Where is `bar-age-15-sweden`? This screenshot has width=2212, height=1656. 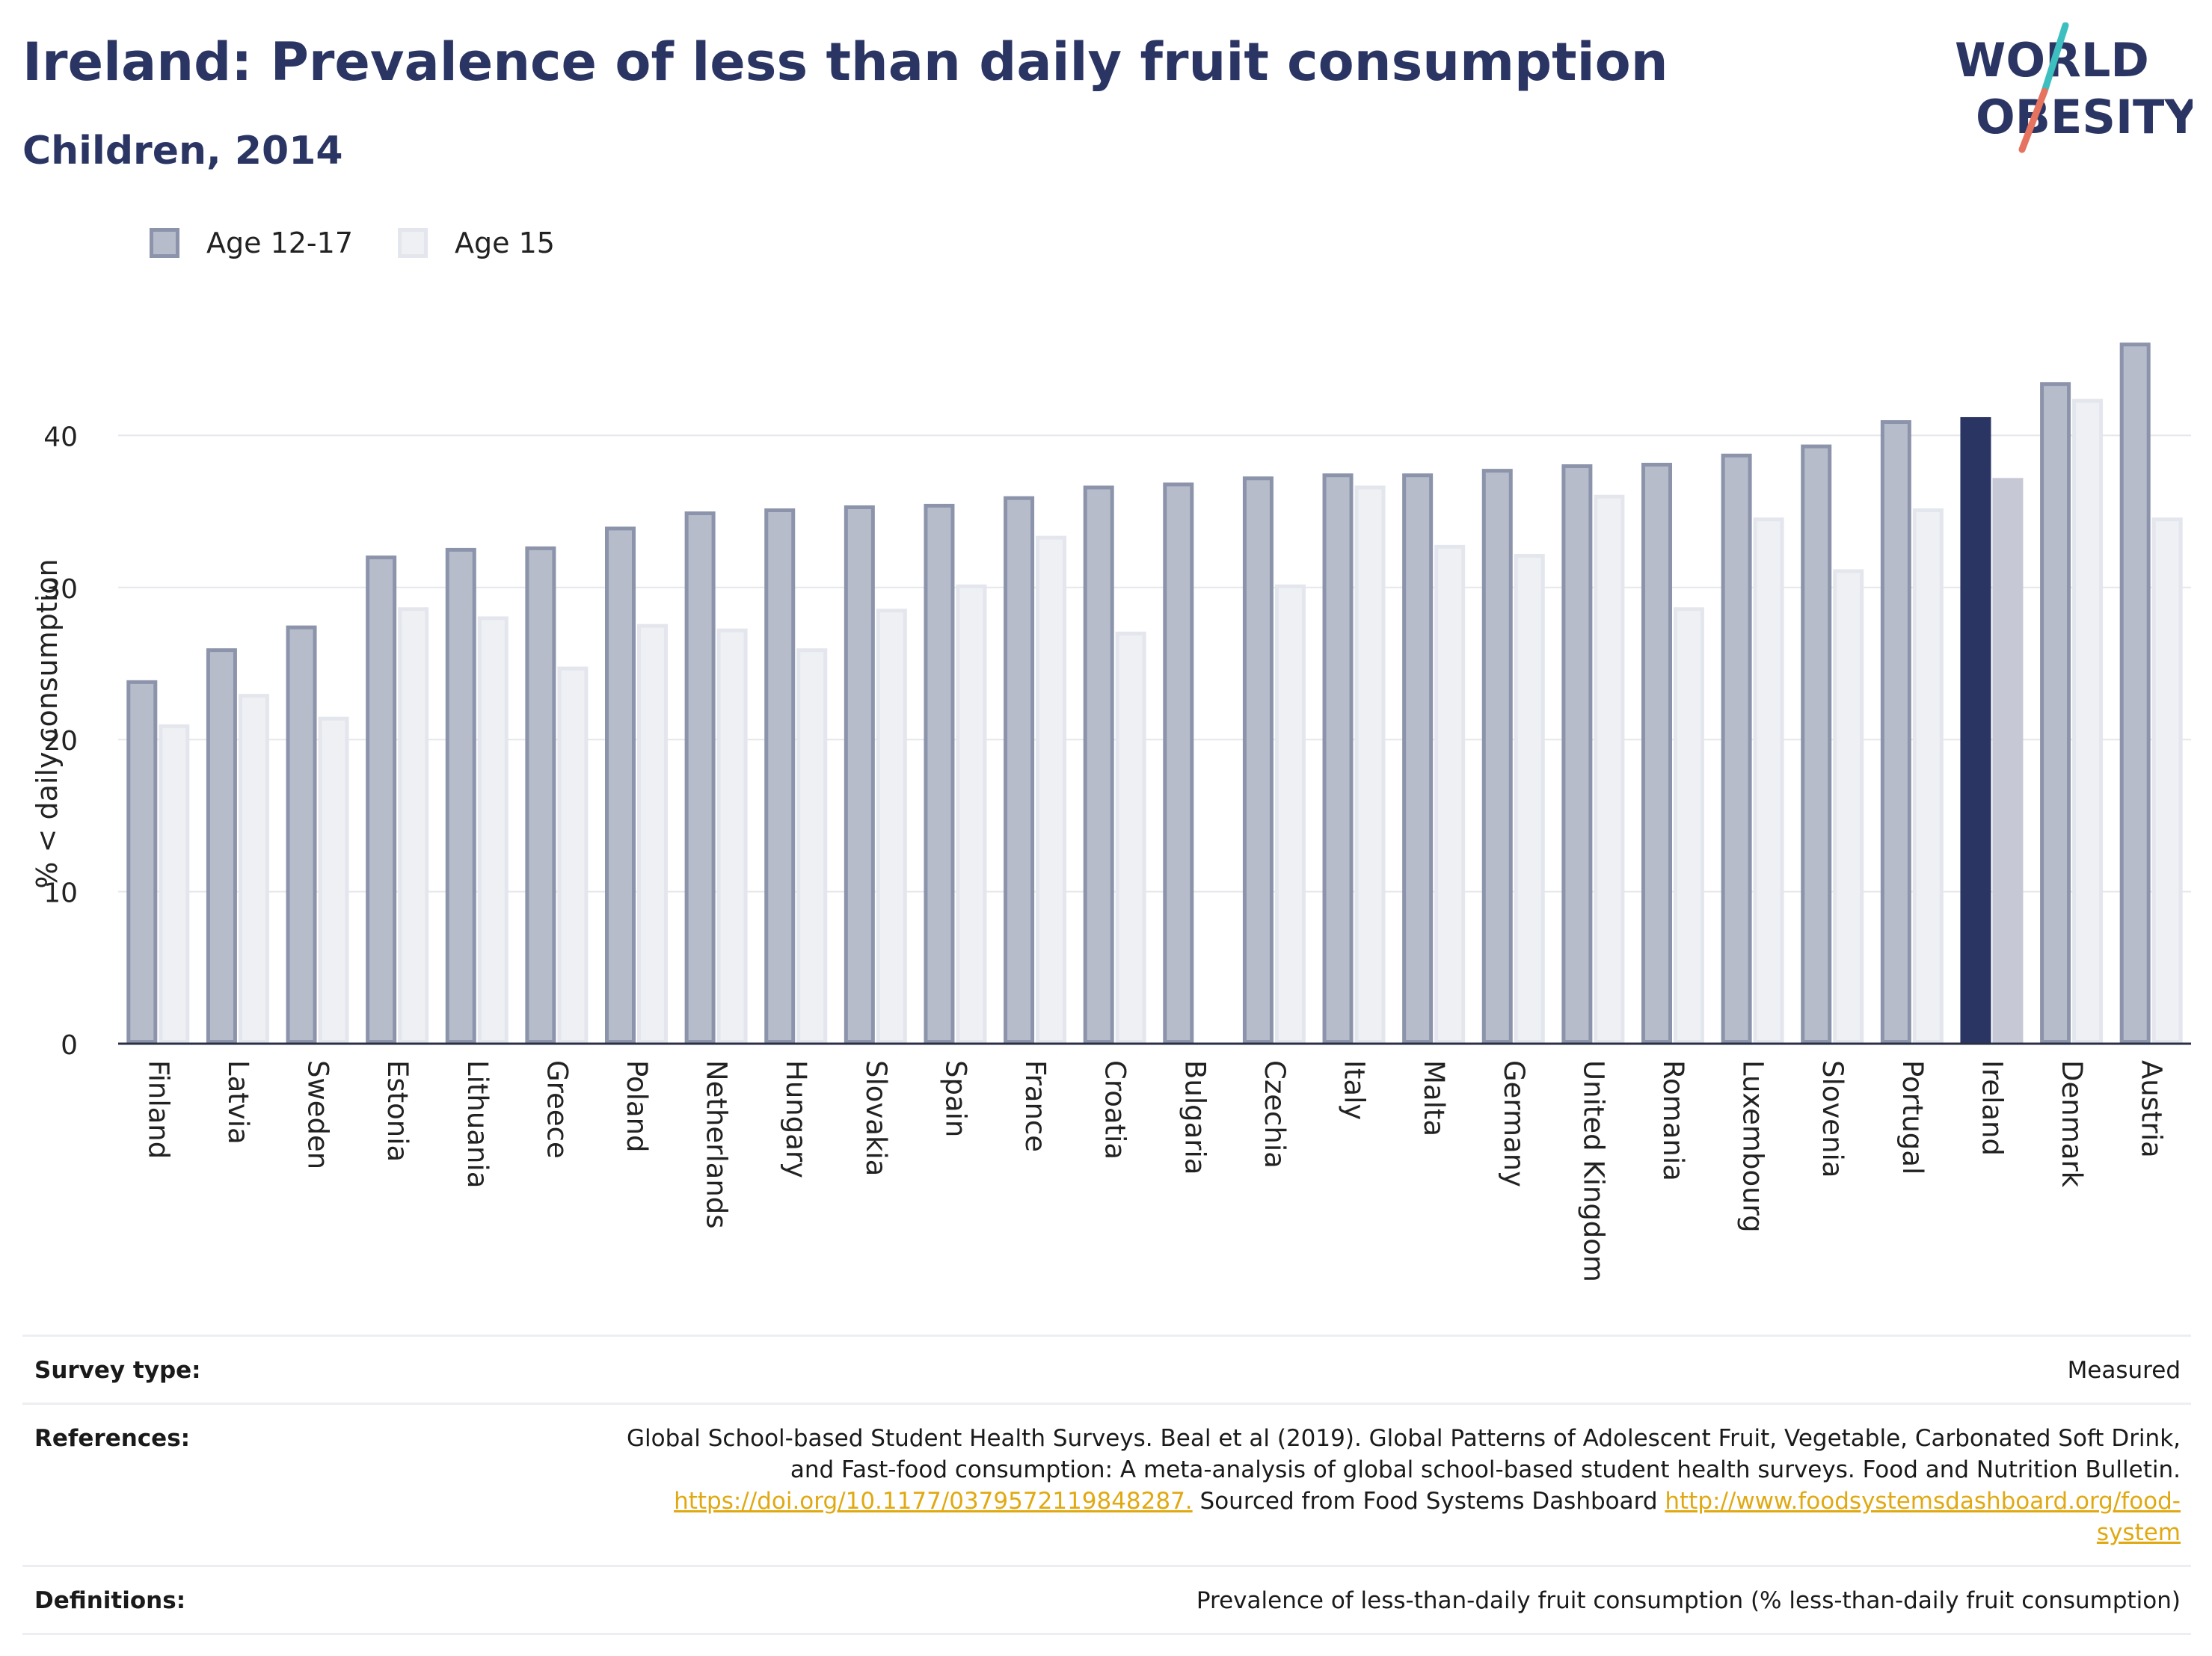 bar-age-15-sweden is located at coordinates (333, 880).